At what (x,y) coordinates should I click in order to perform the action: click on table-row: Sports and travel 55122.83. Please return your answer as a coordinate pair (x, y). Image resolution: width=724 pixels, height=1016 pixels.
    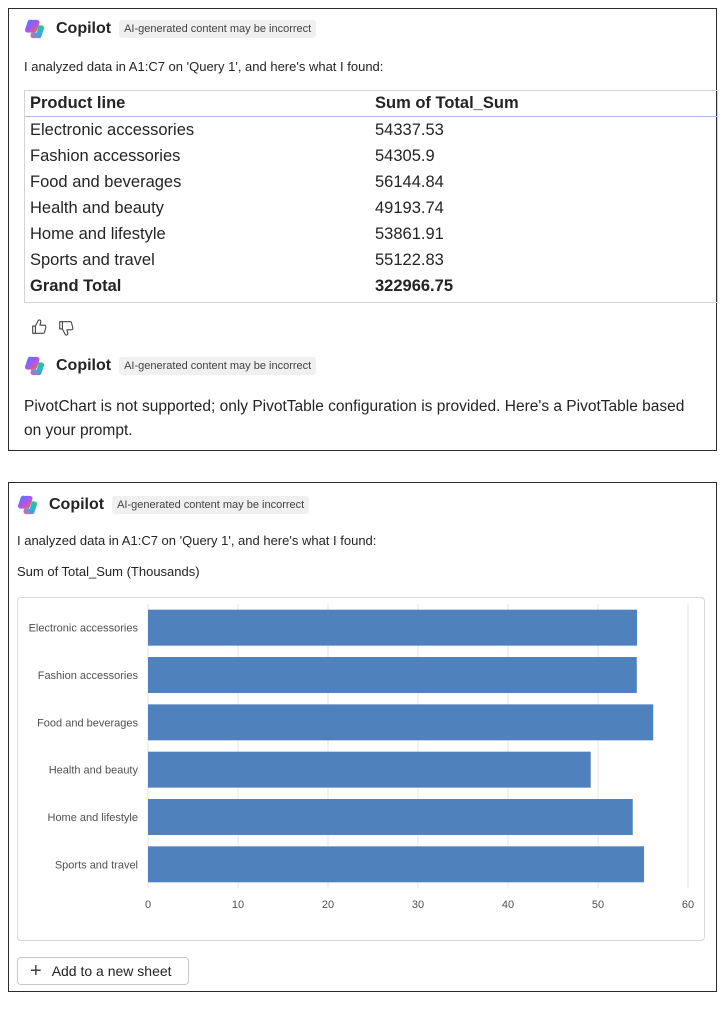
    Looking at the image, I should click on (371, 260).